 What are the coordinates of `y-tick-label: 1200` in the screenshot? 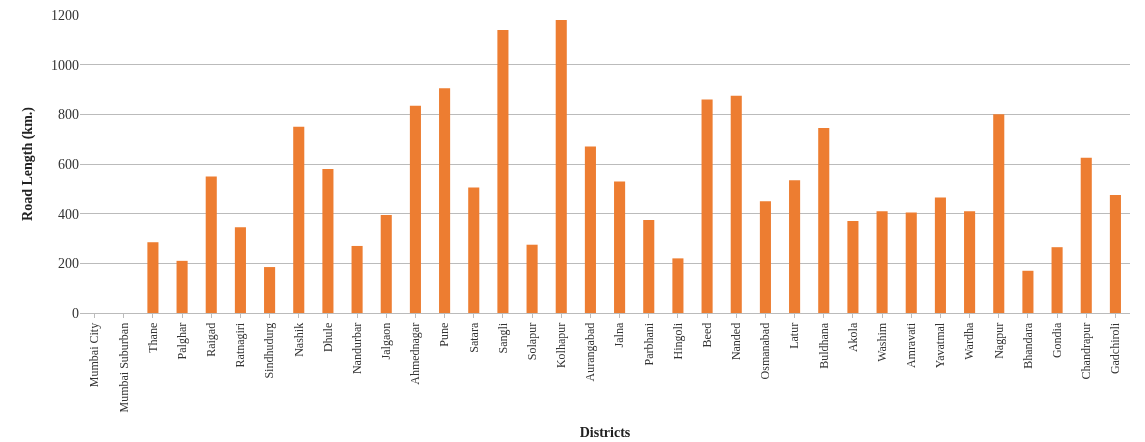 It's located at (65, 15).